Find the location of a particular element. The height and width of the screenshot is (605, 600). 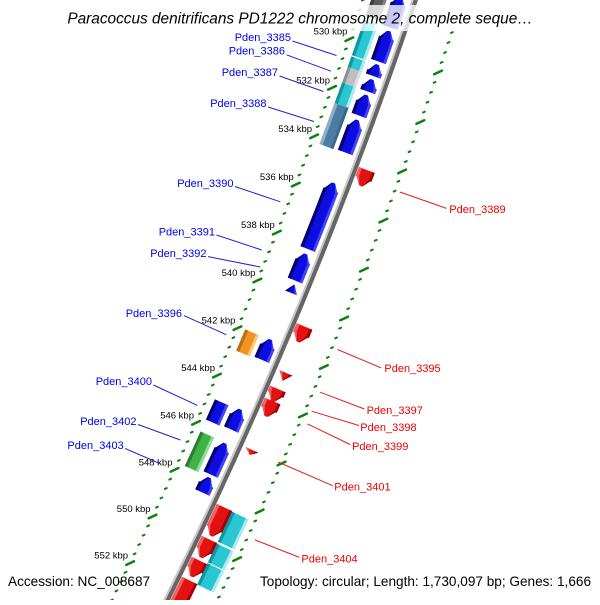

svg-text: Pden_3403 is located at coordinates (95, 446).